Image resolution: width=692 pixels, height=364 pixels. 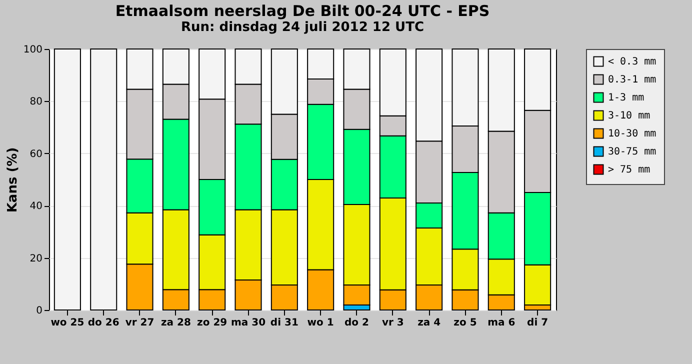 What do you see at coordinates (429, 323) in the screenshot?
I see `x-tick-label: za 4` at bounding box center [429, 323].